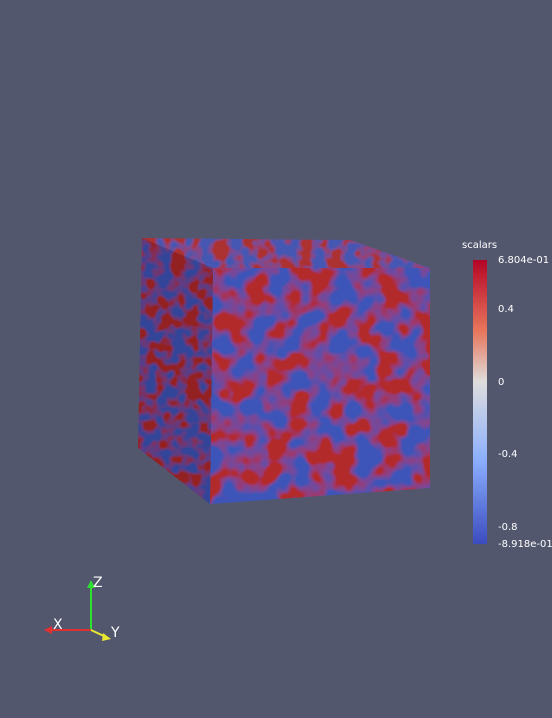  Describe the element at coordinates (77, 610) in the screenshot. I see `orientation-axes` at that location.